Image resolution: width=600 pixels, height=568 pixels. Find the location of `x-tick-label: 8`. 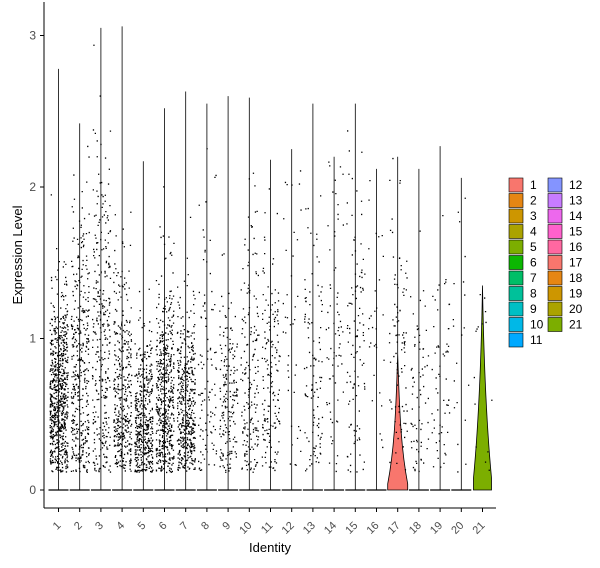

x-tick-label: 8 is located at coordinates (205, 526).